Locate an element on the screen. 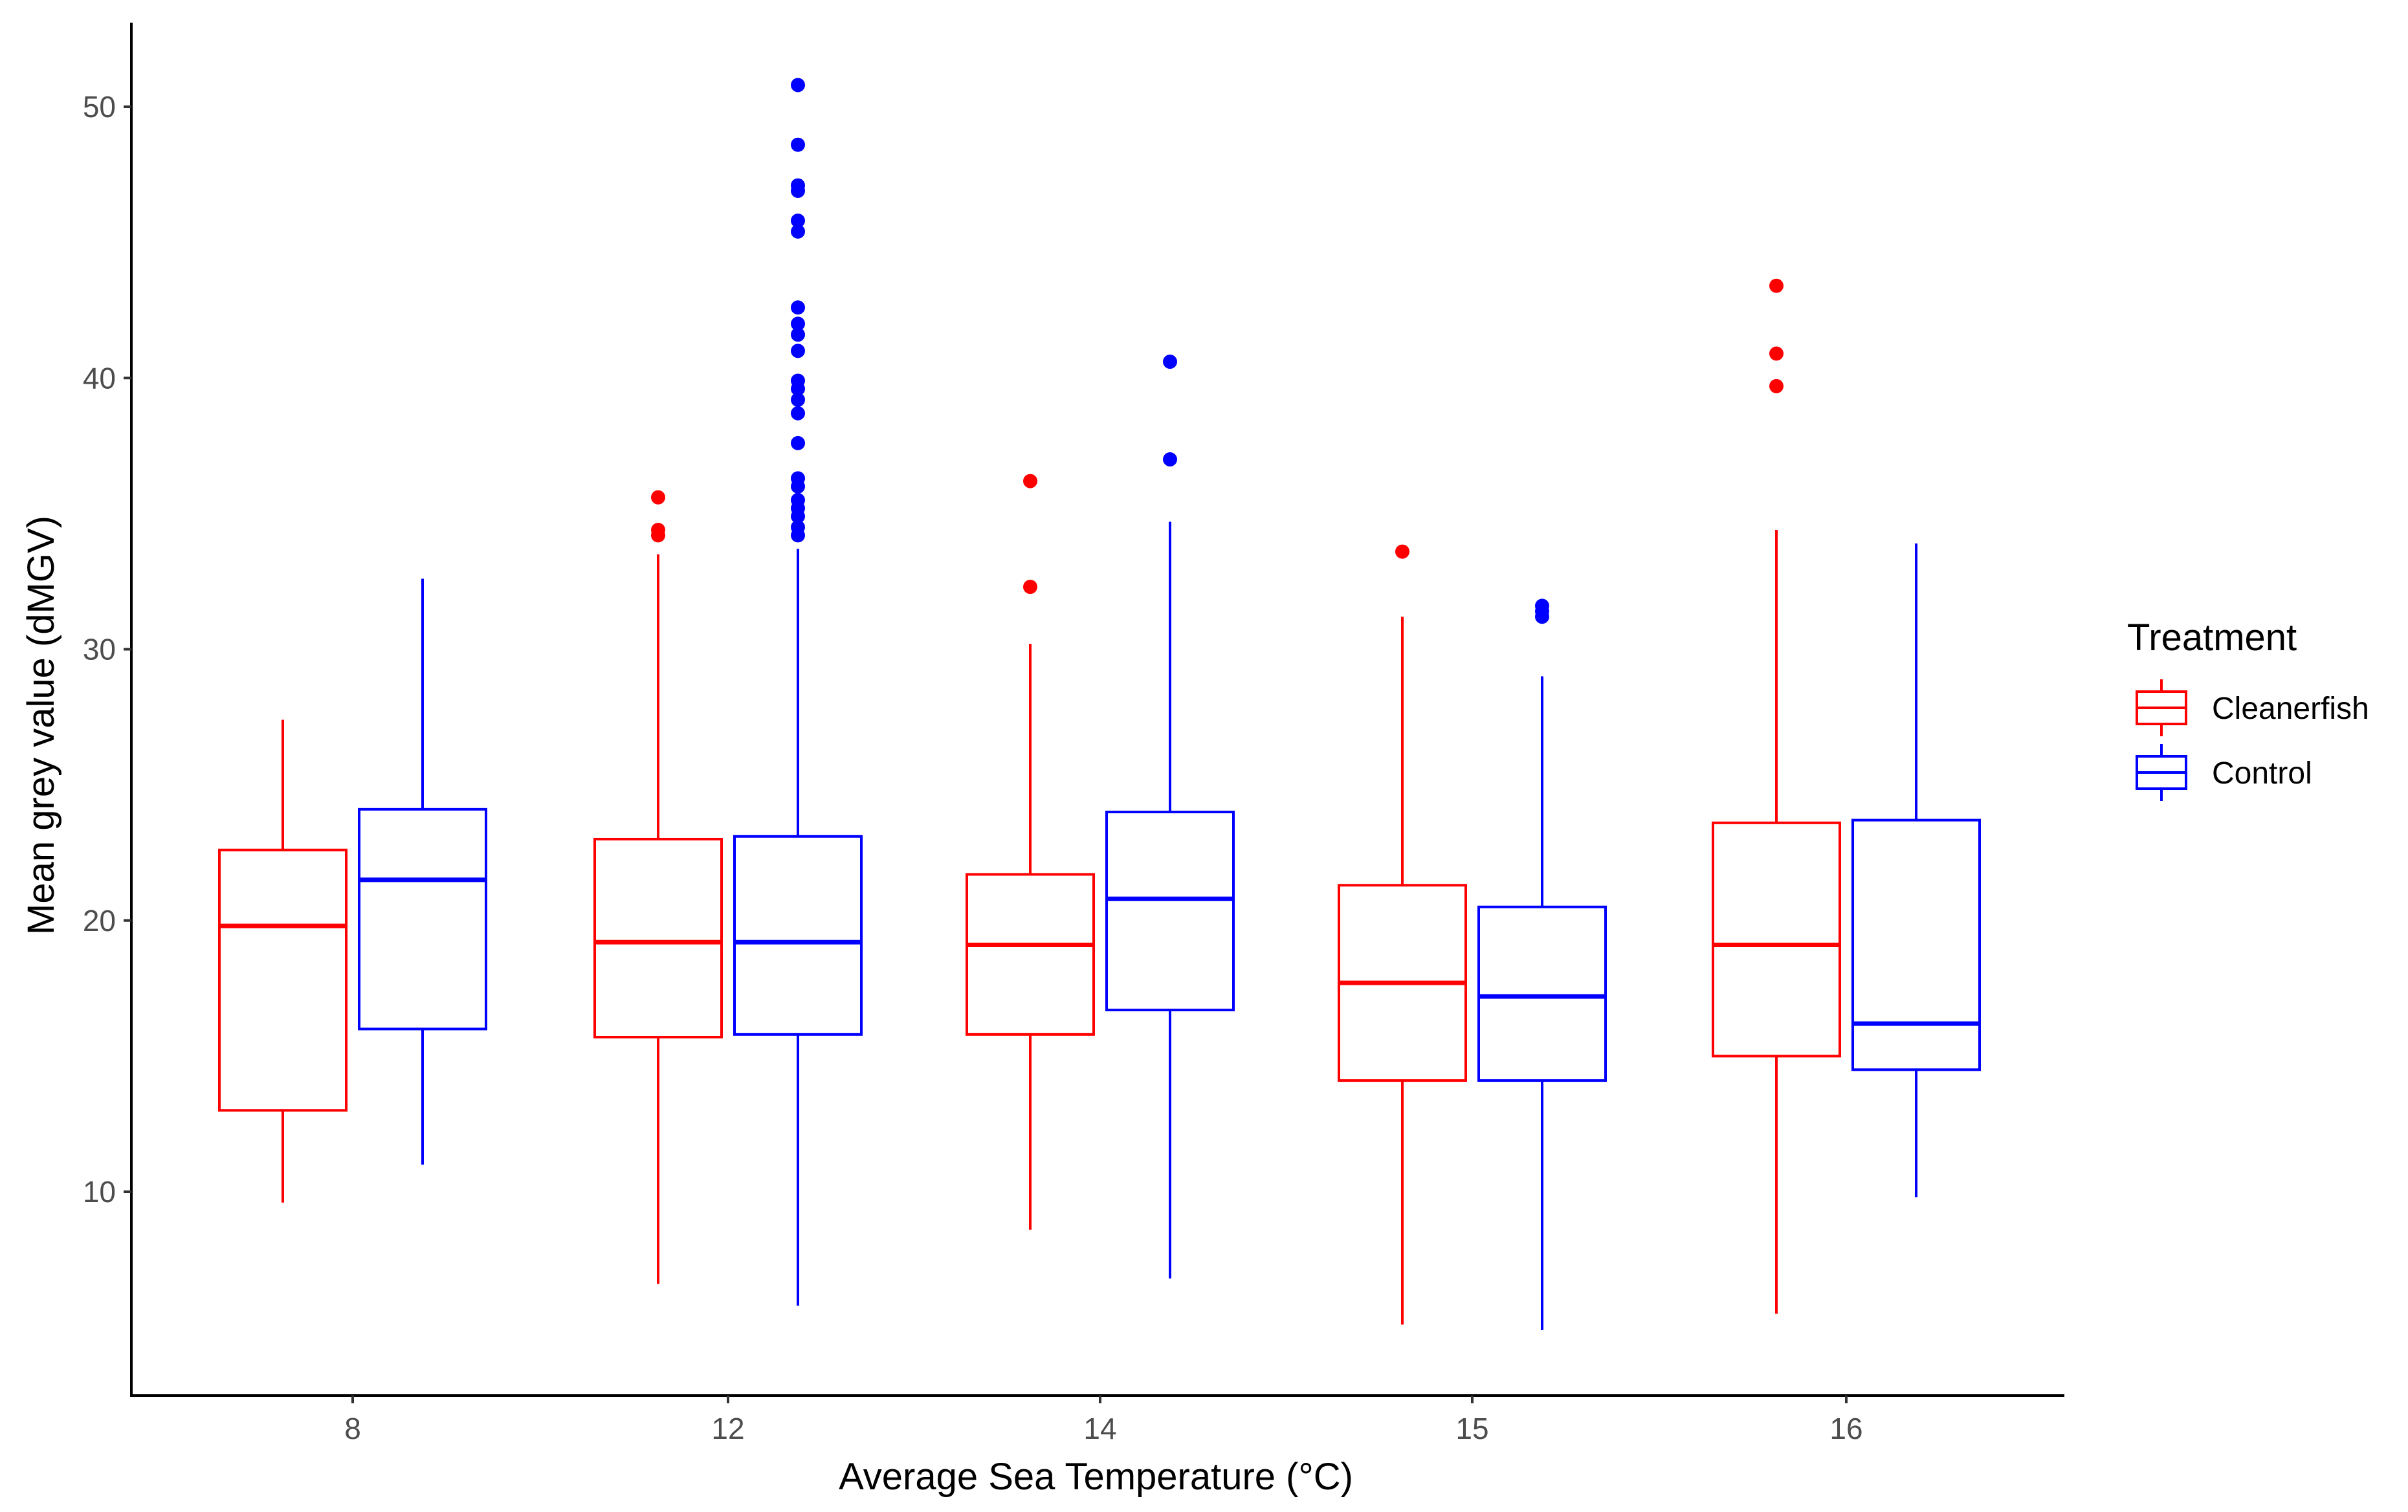  y-axis-title: Mean grey value (dMGV) is located at coordinates (41, 725).